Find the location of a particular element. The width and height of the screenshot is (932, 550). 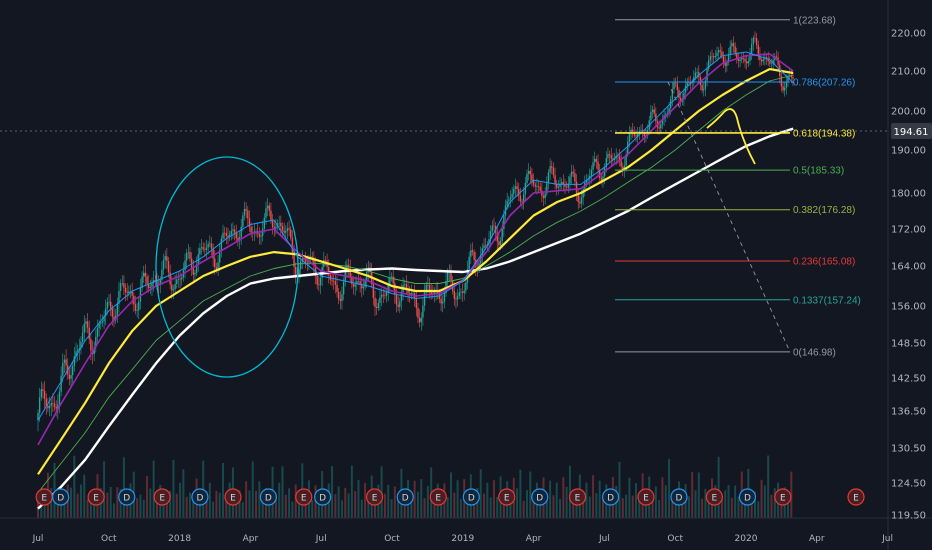

event-marker-label: E is located at coordinates (375, 498).